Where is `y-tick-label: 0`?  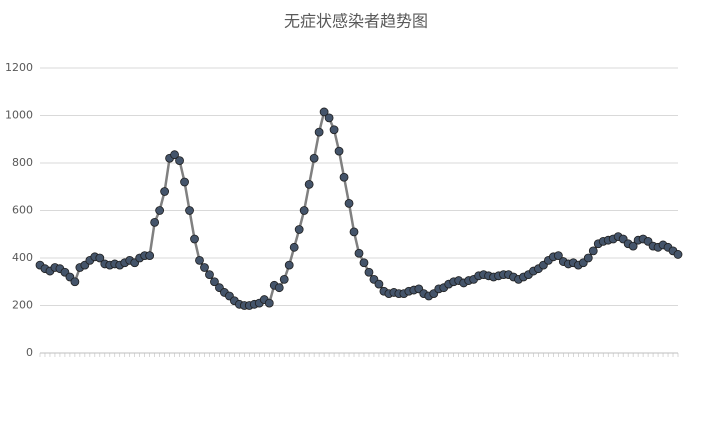 y-tick-label: 0 is located at coordinates (29, 352).